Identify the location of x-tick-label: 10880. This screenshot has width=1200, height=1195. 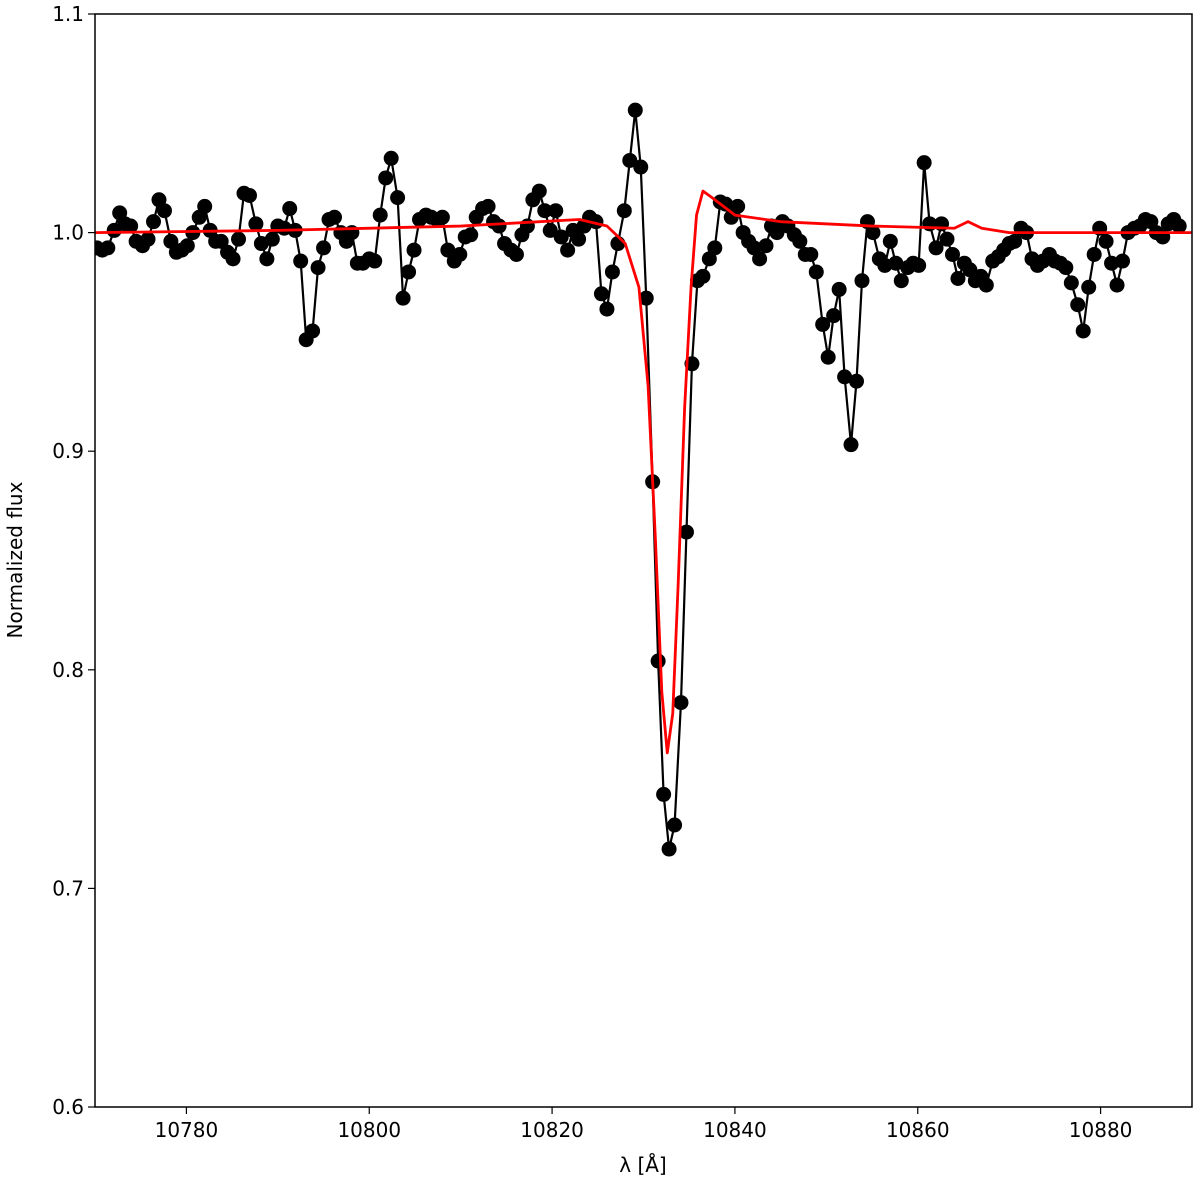
(1101, 1130).